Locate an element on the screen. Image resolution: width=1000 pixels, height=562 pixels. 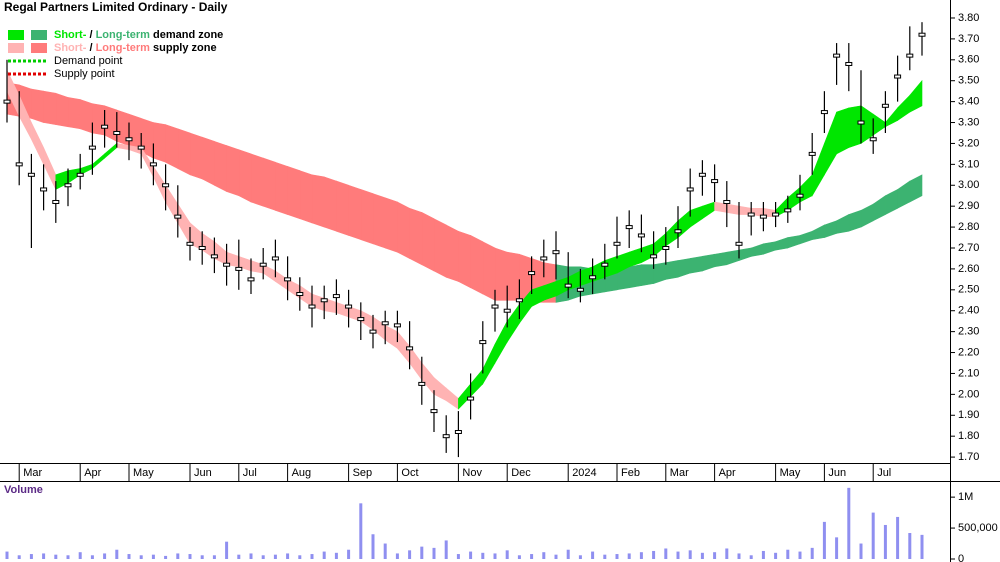
x-tick-label: Aug is located at coordinates (302, 473).